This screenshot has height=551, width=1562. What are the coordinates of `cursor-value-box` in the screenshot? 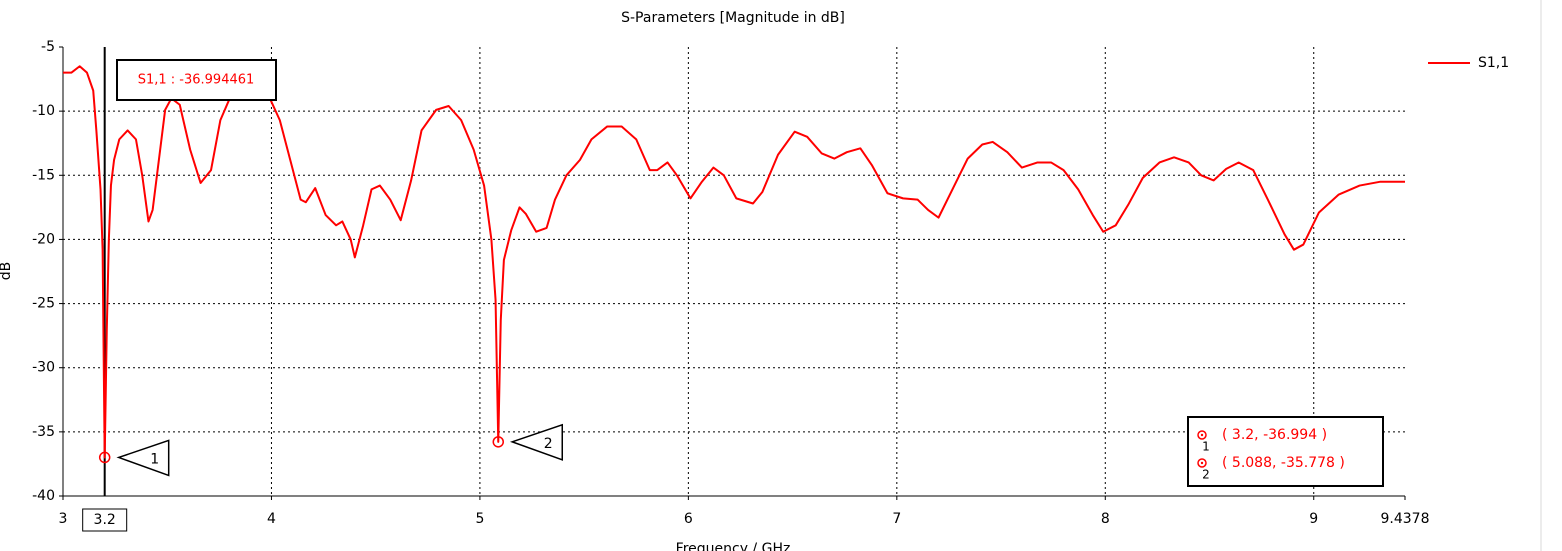 It's located at (105, 520).